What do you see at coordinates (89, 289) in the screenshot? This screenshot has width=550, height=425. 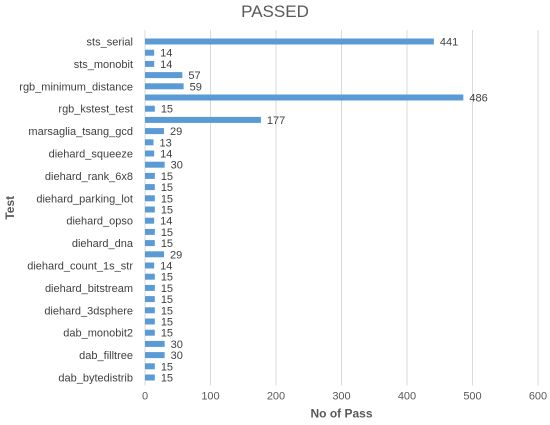 I see `category-label: diehard_bitstream` at bounding box center [89, 289].